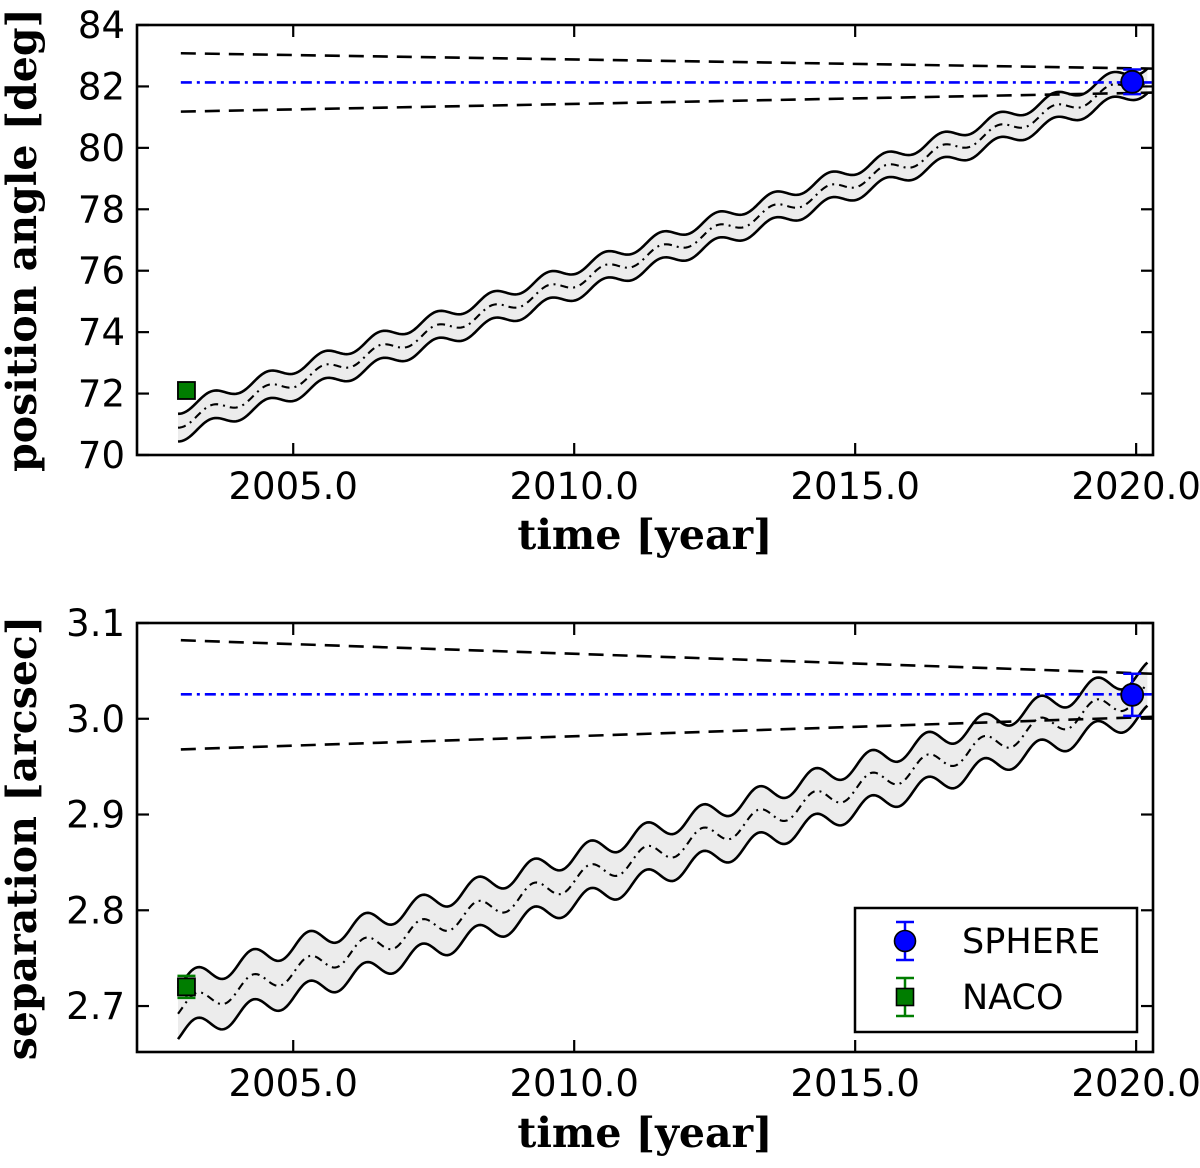 Image resolution: width=1200 pixels, height=1168 pixels. What do you see at coordinates (95, 1006) in the screenshot?
I see `y-tick-label: 2.7` at bounding box center [95, 1006].